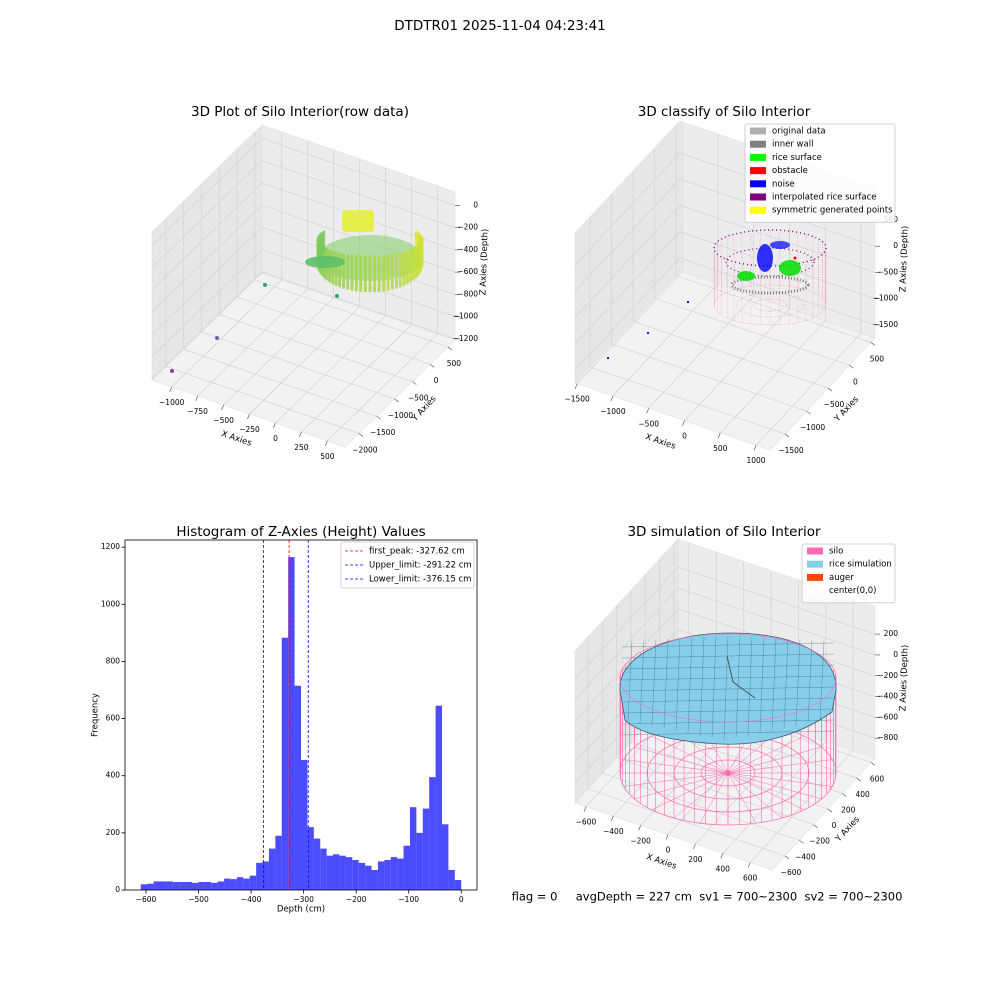 Image resolution: width=1000 pixels, height=1000 pixels. What do you see at coordinates (207, 252) in the screenshot?
I see `side-pane` at bounding box center [207, 252].